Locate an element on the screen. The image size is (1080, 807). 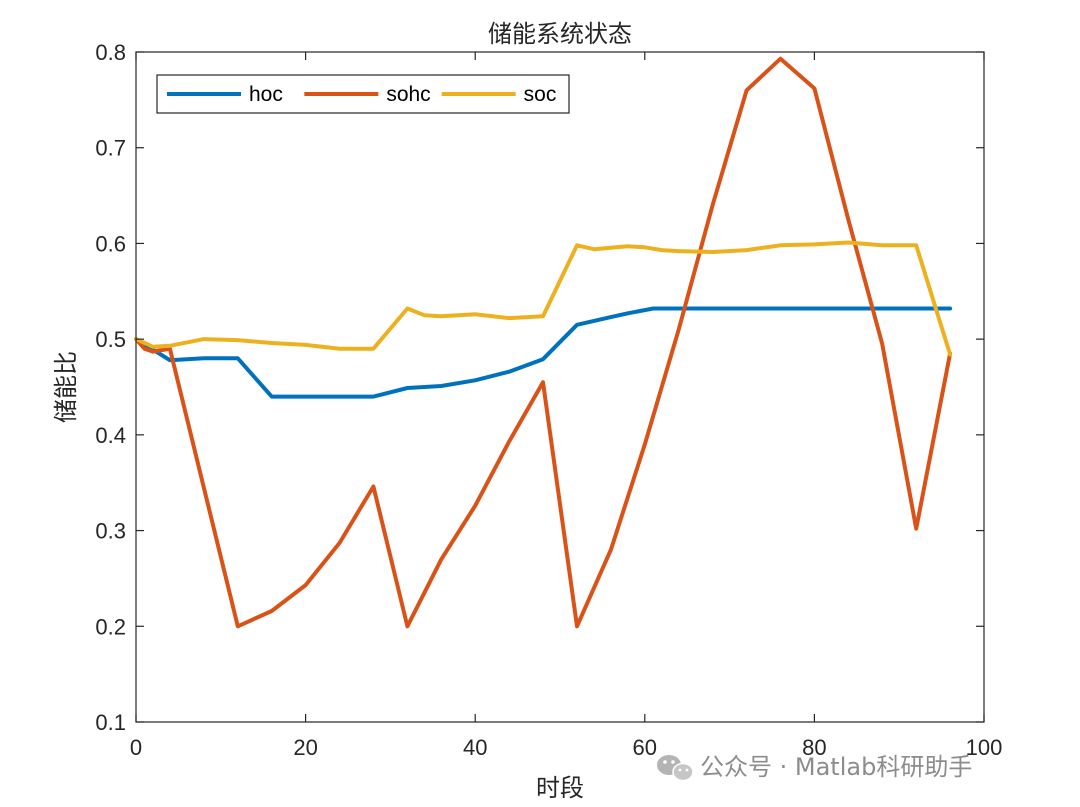
watermark-text: 公众号 · Matlab科研助手 is located at coordinates (836, 767).